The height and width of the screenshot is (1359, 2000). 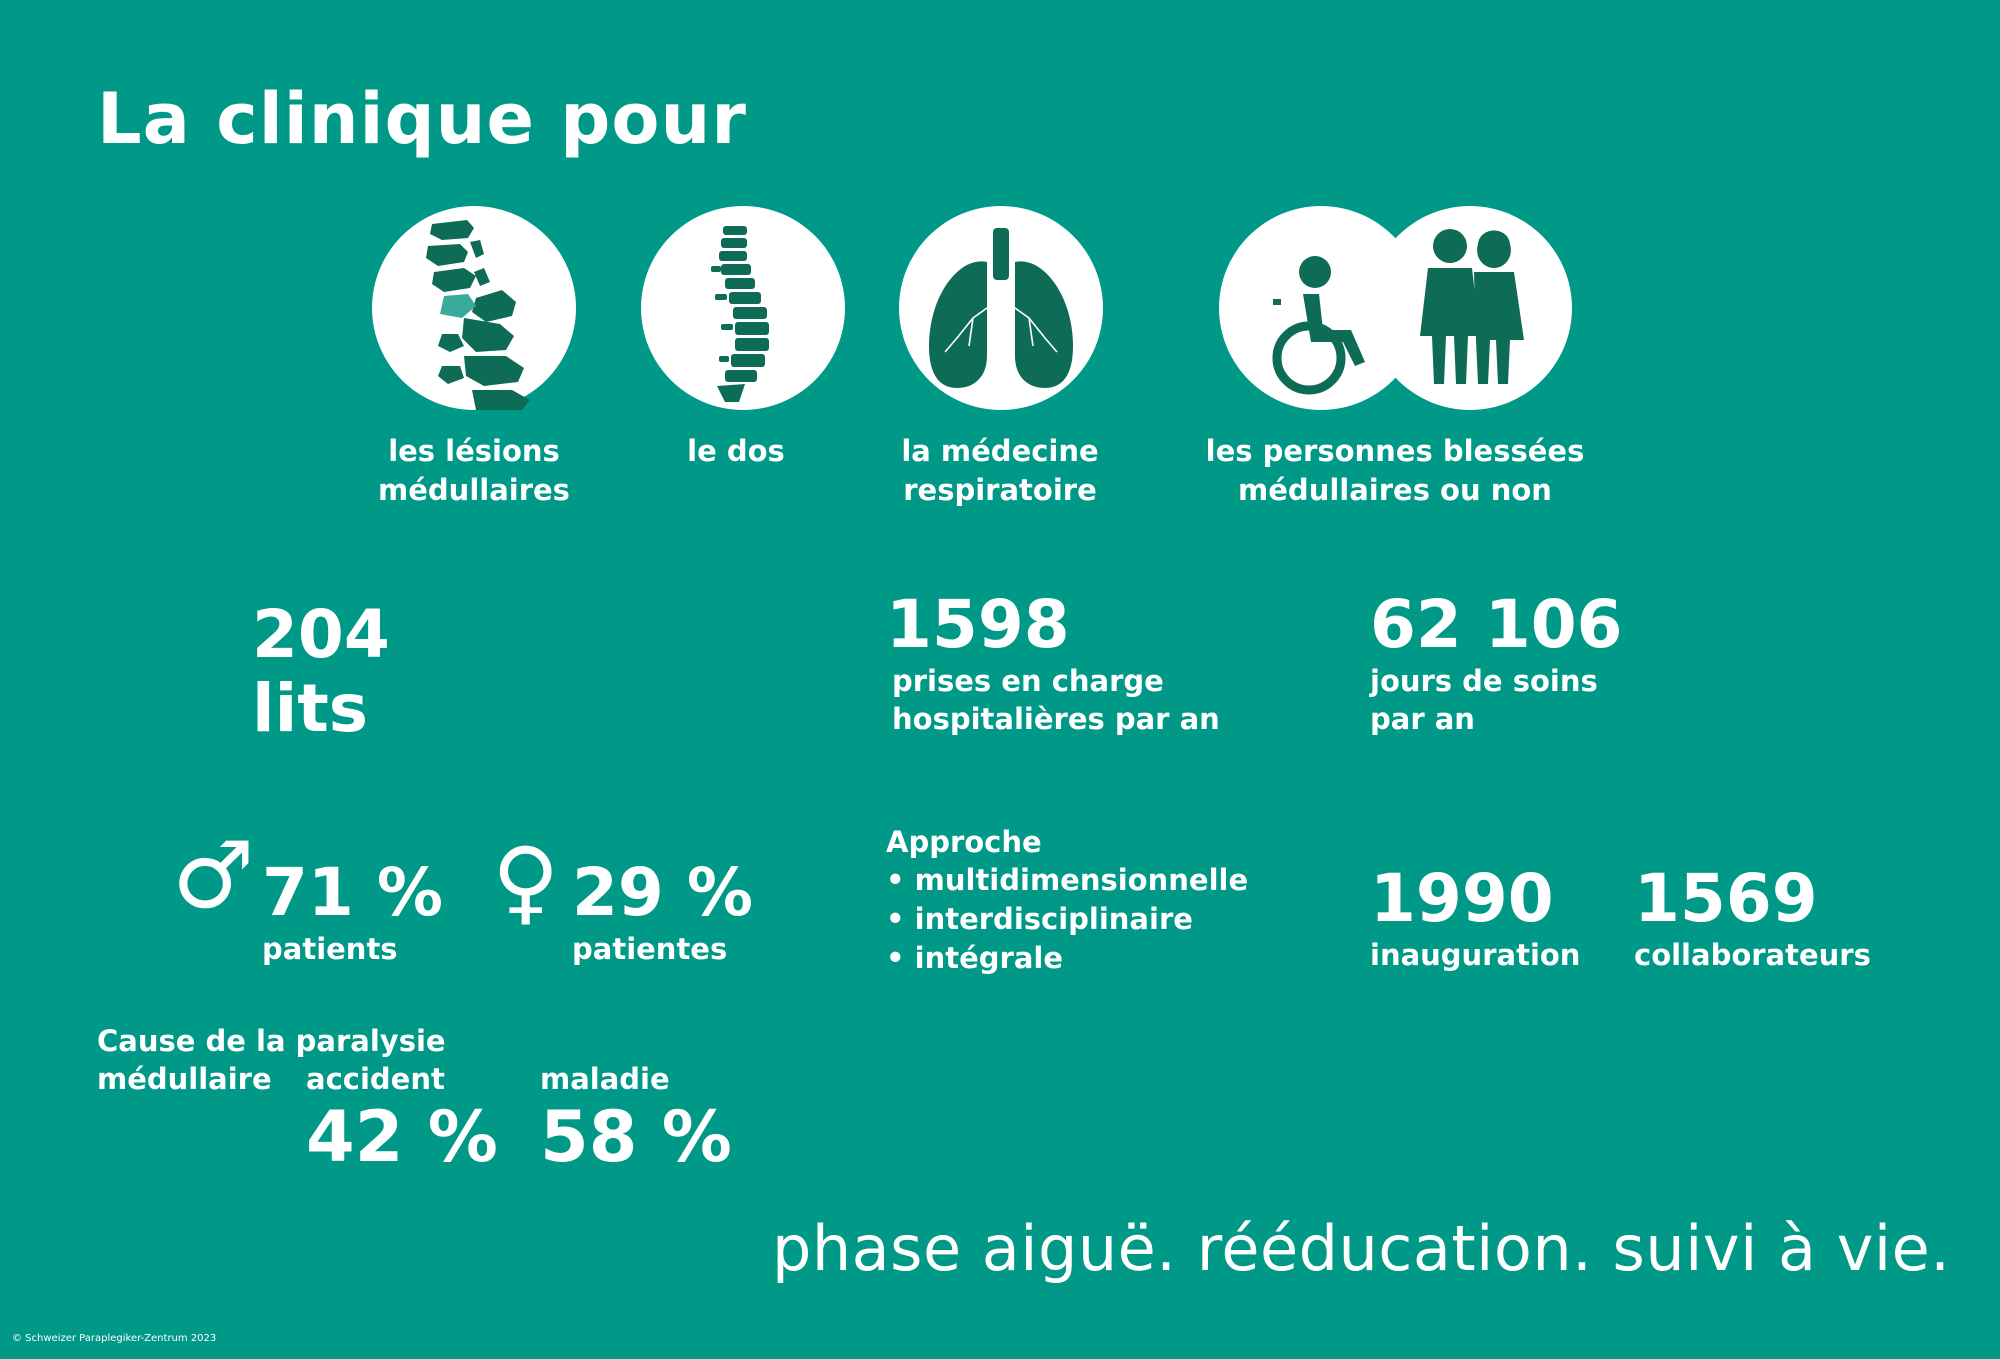 What do you see at coordinates (1484, 681) in the screenshot?
I see `care-days-line1: jours de soins` at bounding box center [1484, 681].